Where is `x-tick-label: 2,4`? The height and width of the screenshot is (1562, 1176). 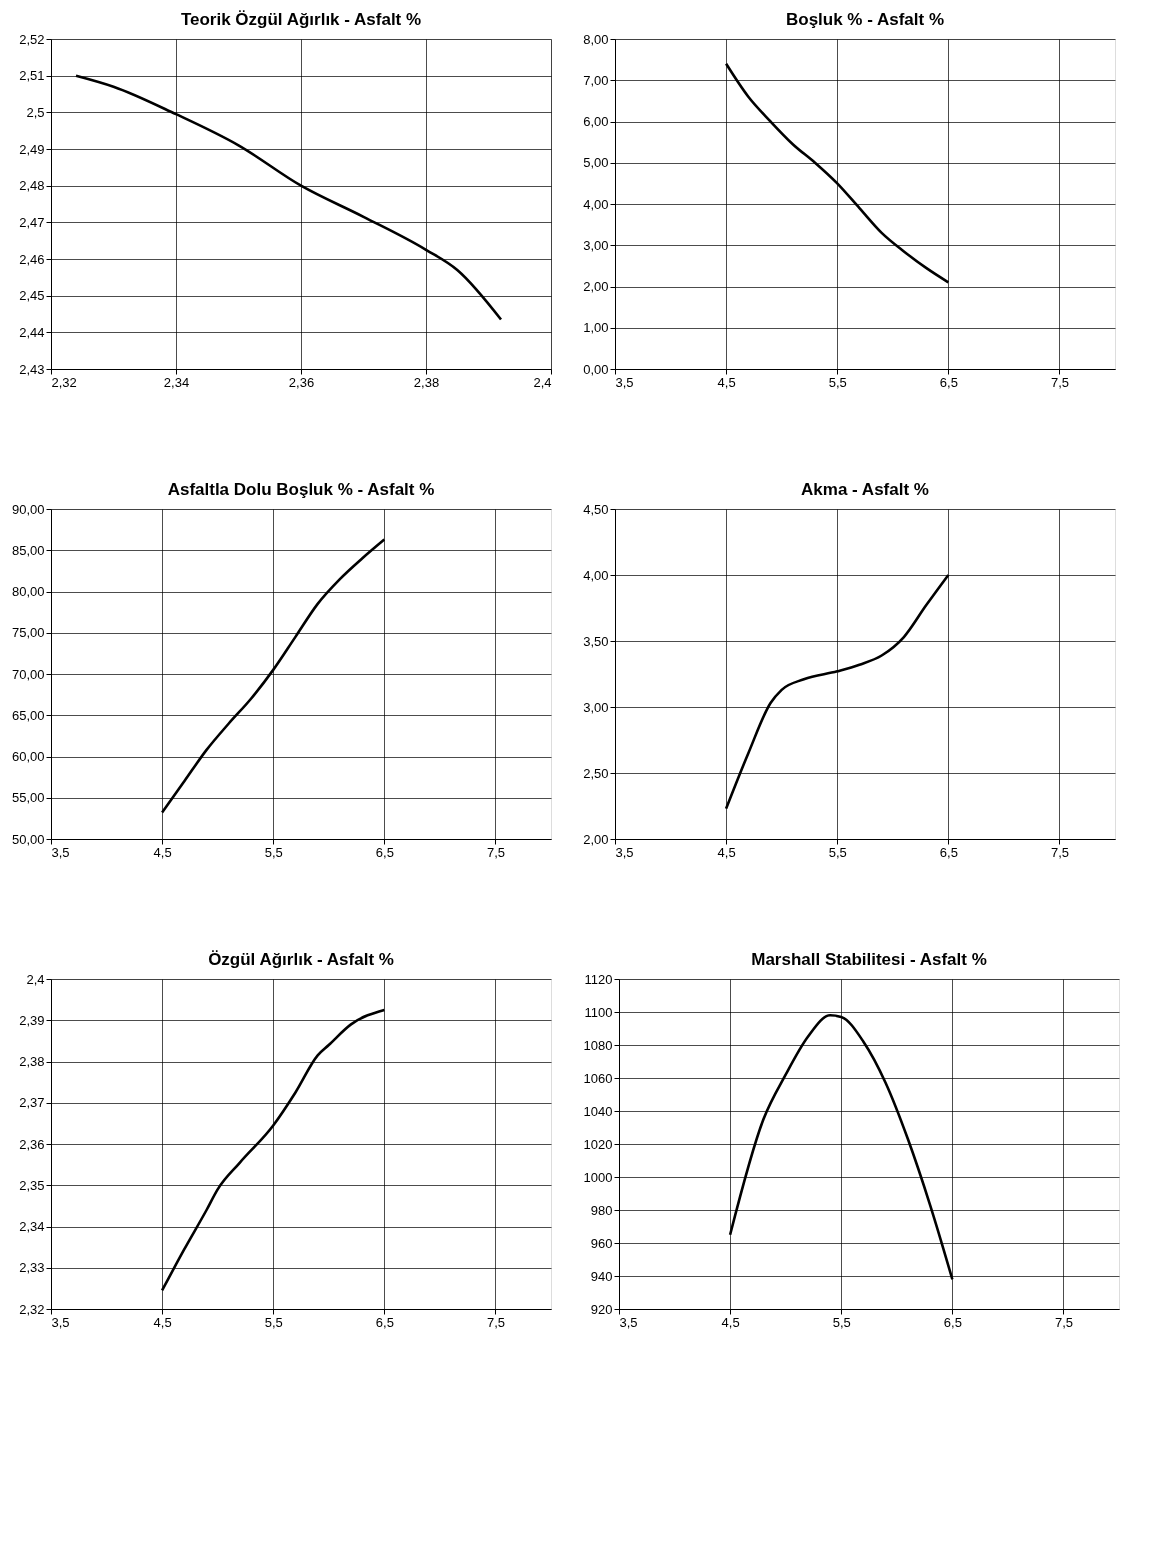 x-tick-label: 2,4 is located at coordinates (542, 382).